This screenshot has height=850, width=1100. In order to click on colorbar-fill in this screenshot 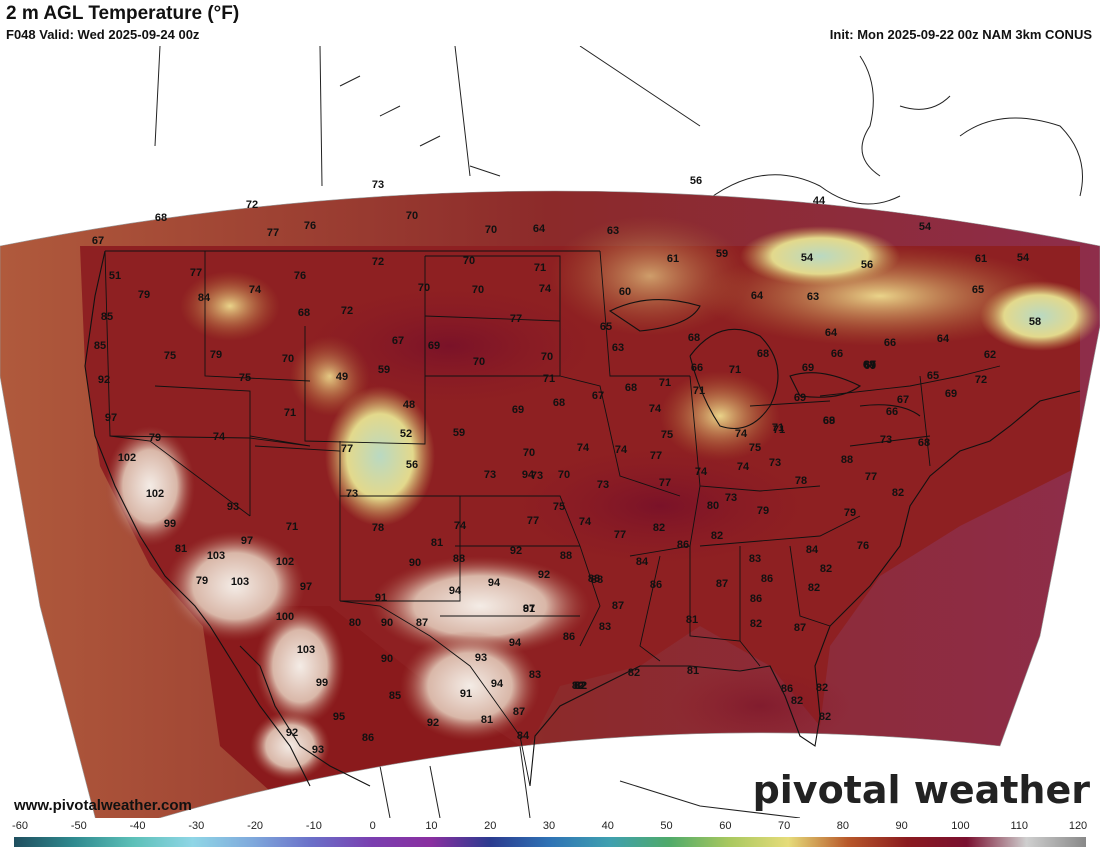, I will do `click(550, 842)`.